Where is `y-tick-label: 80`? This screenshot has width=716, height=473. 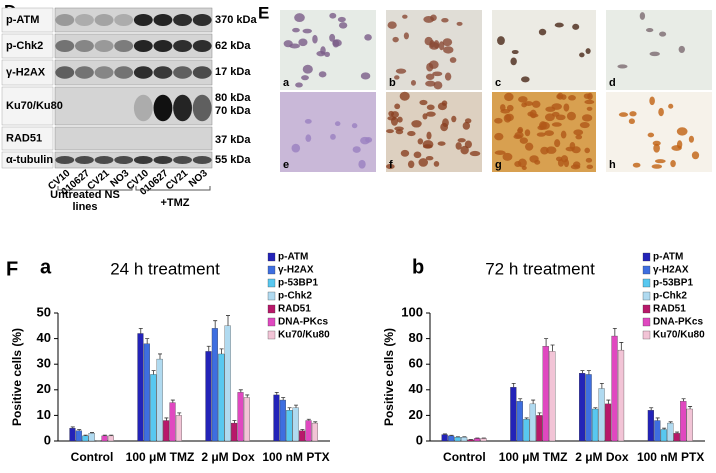
y-tick-label: 80 is located at coordinates (416, 337).